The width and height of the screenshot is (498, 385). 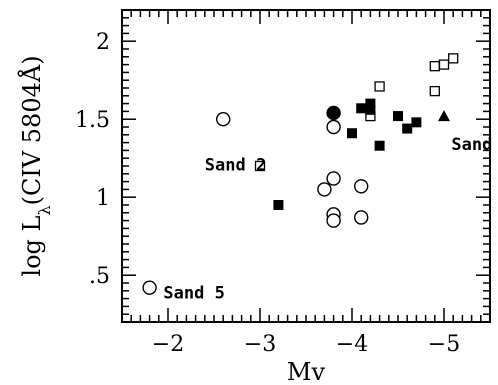 I want to click on annotation-label: Sand 5, so click(x=193, y=293).